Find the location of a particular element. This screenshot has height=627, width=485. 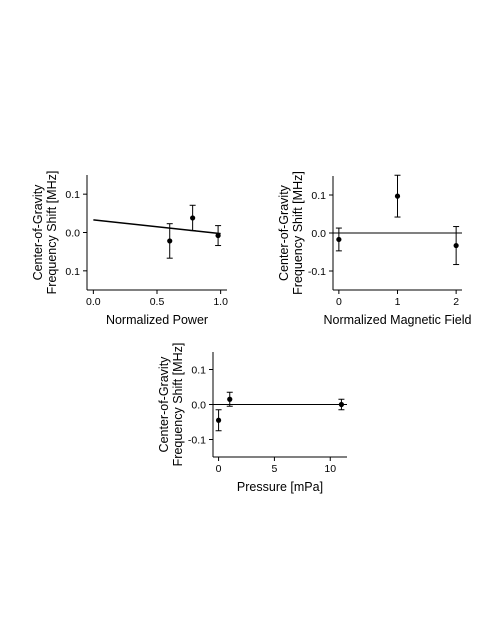

fit-line is located at coordinates (157, 227).